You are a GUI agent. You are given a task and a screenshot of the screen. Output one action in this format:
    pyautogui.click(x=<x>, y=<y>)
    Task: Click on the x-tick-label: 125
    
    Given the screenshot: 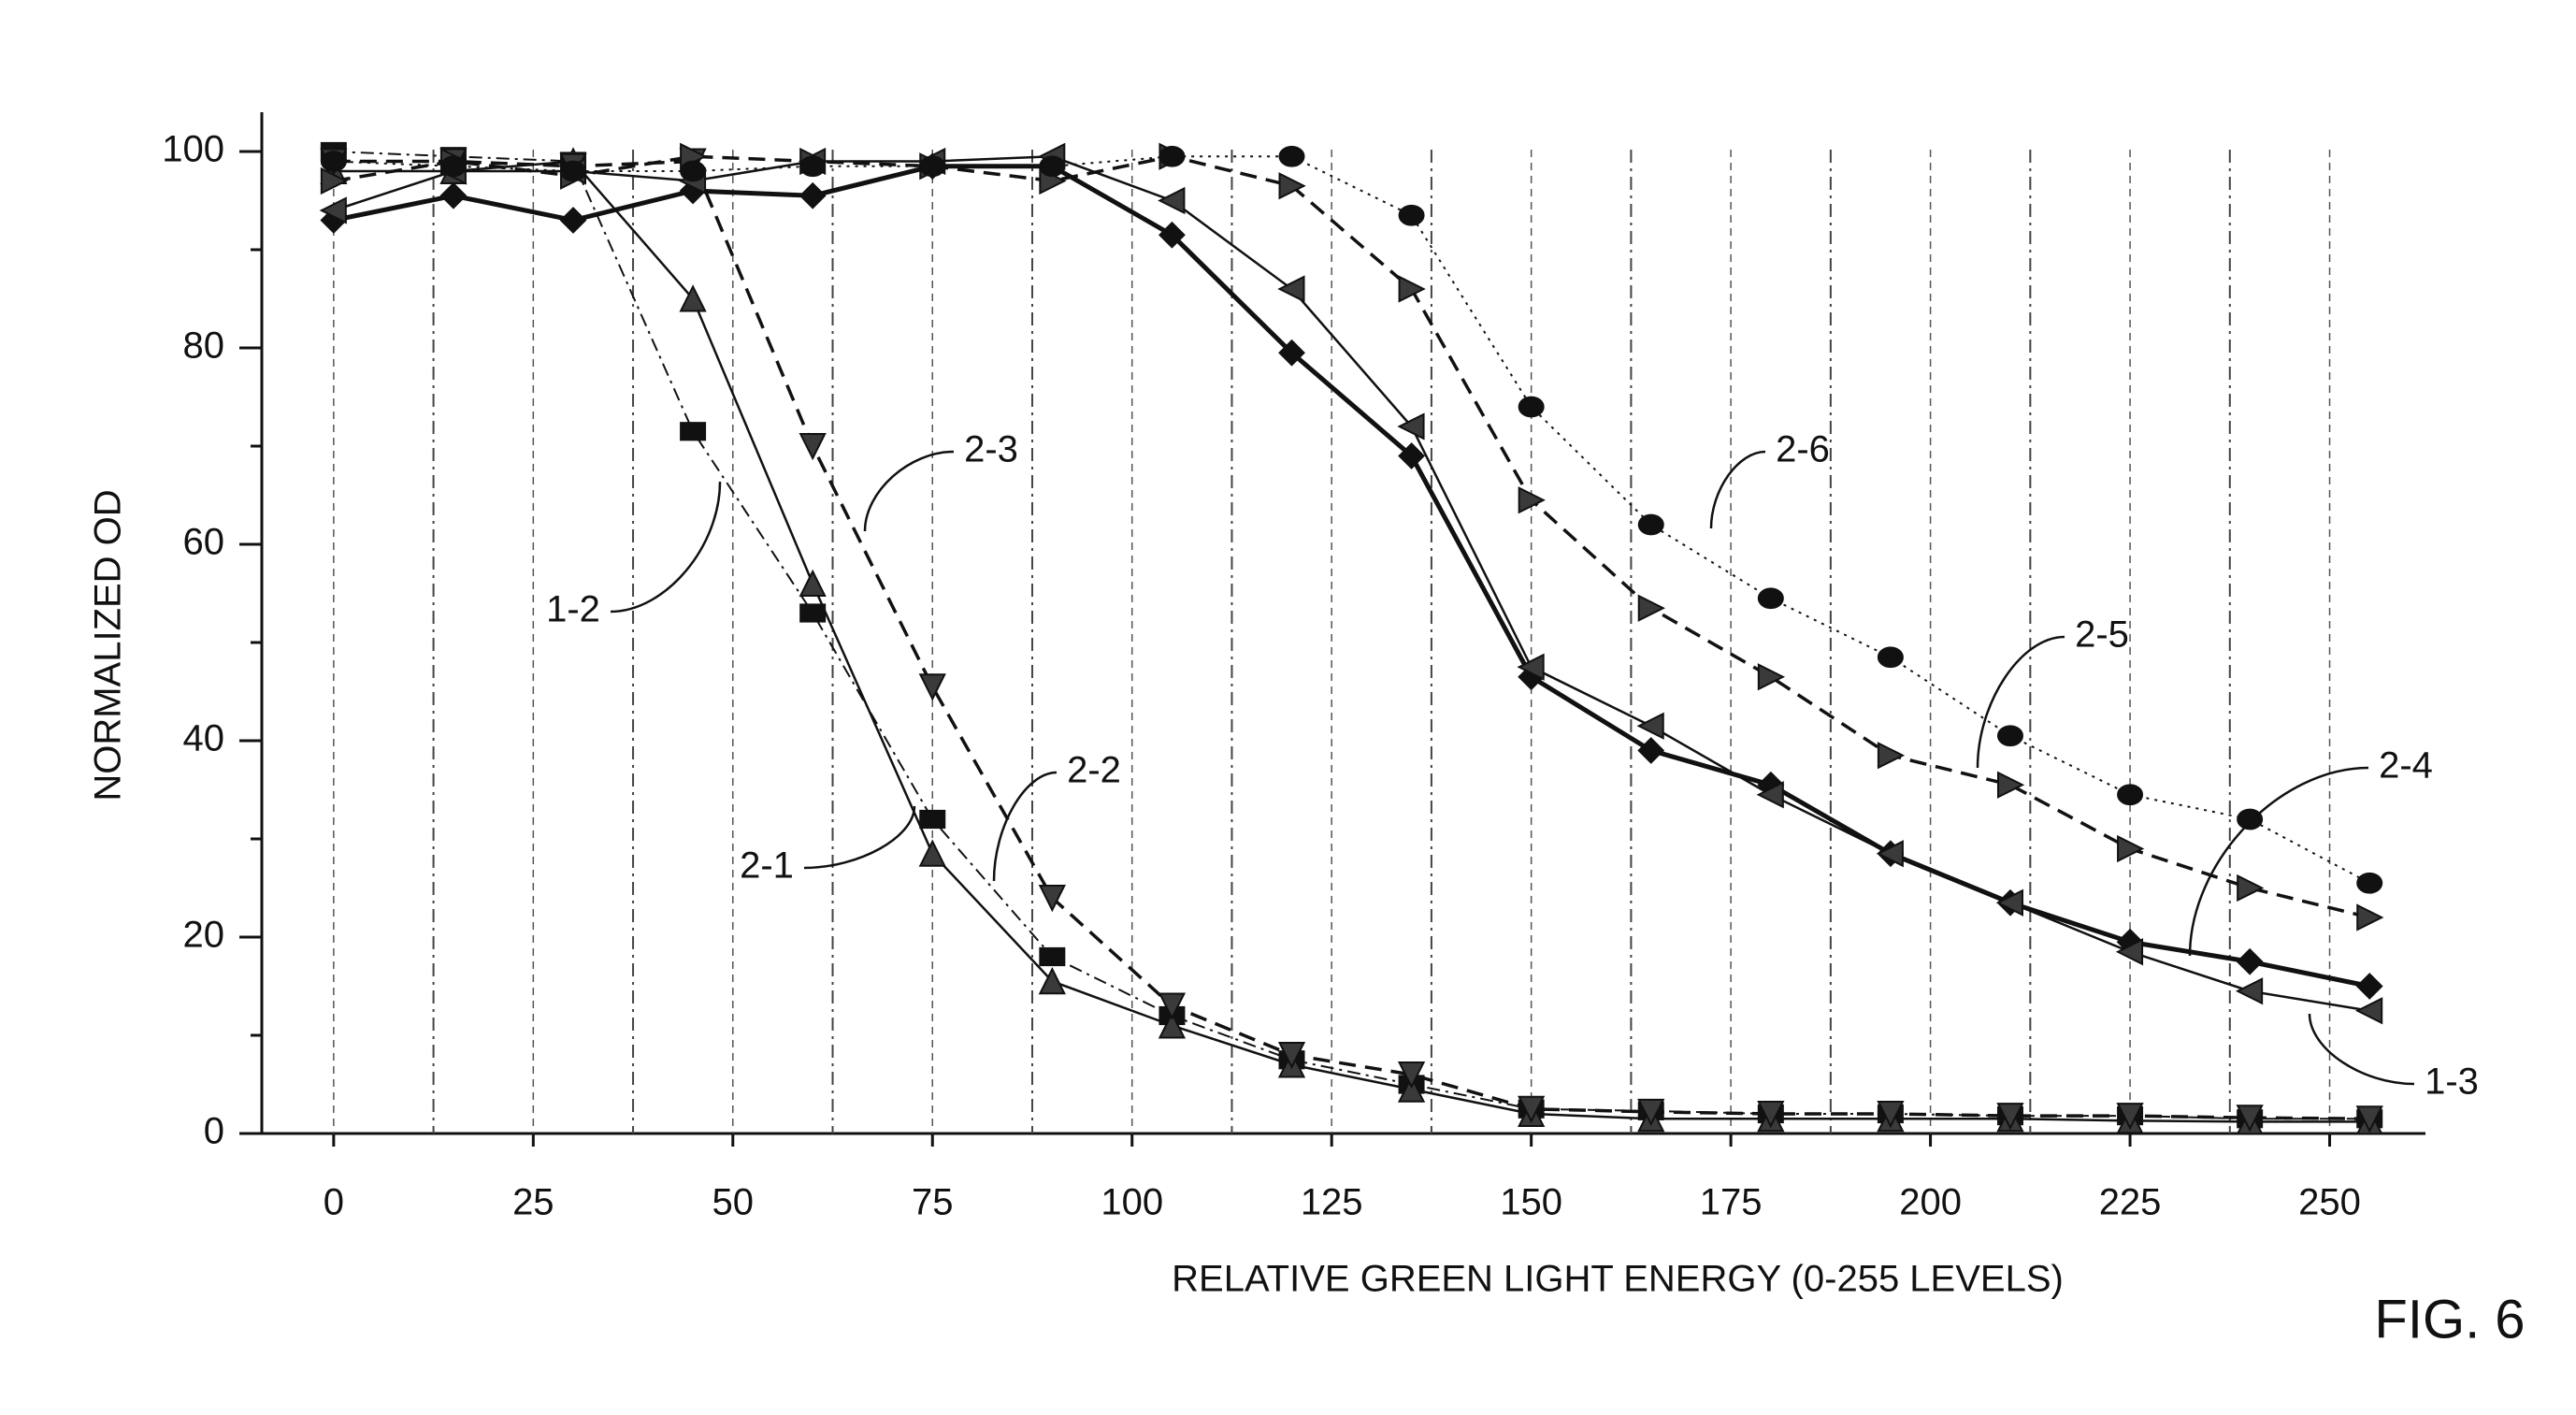 What is the action you would take?
    pyautogui.click(x=1332, y=1202)
    